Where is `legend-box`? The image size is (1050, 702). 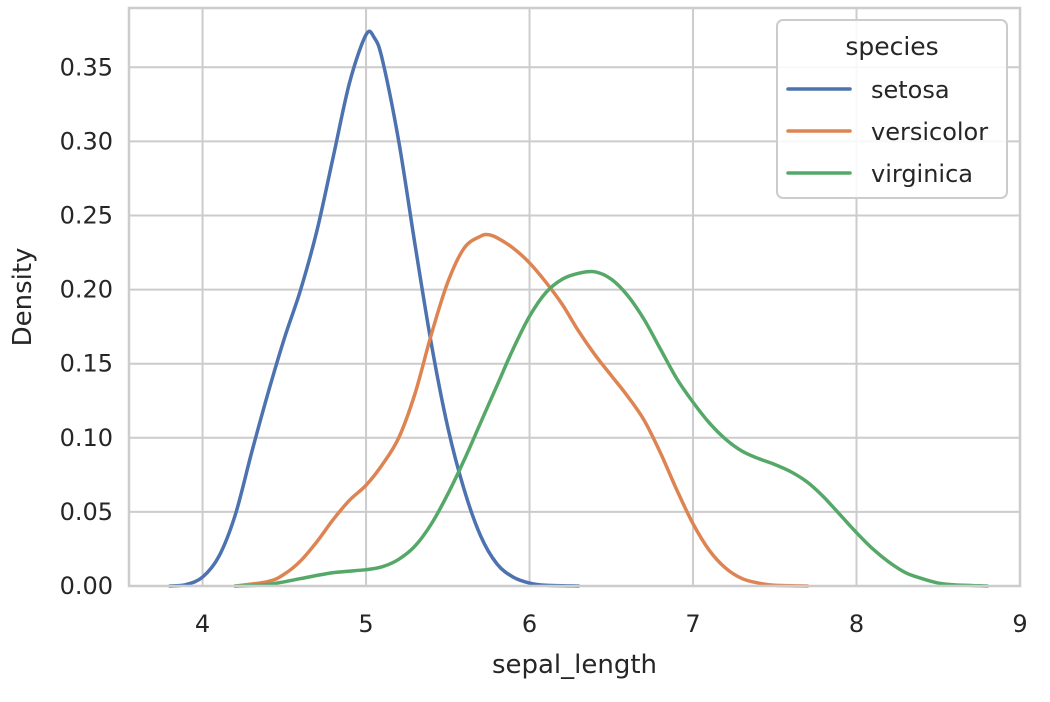
legend-box is located at coordinates (892, 109).